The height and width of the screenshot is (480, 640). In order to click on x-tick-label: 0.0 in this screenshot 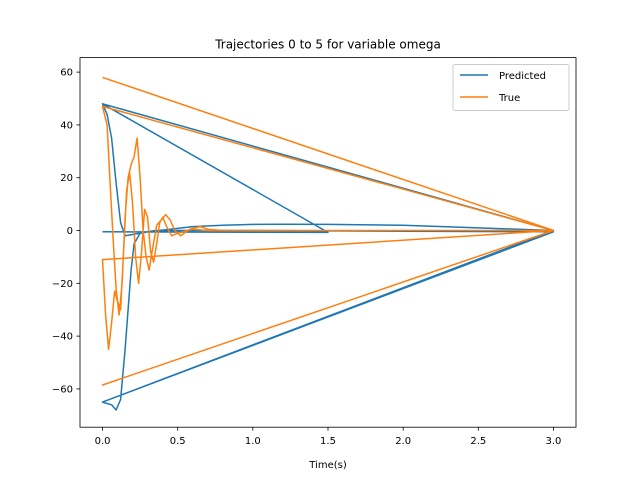, I will do `click(103, 441)`.